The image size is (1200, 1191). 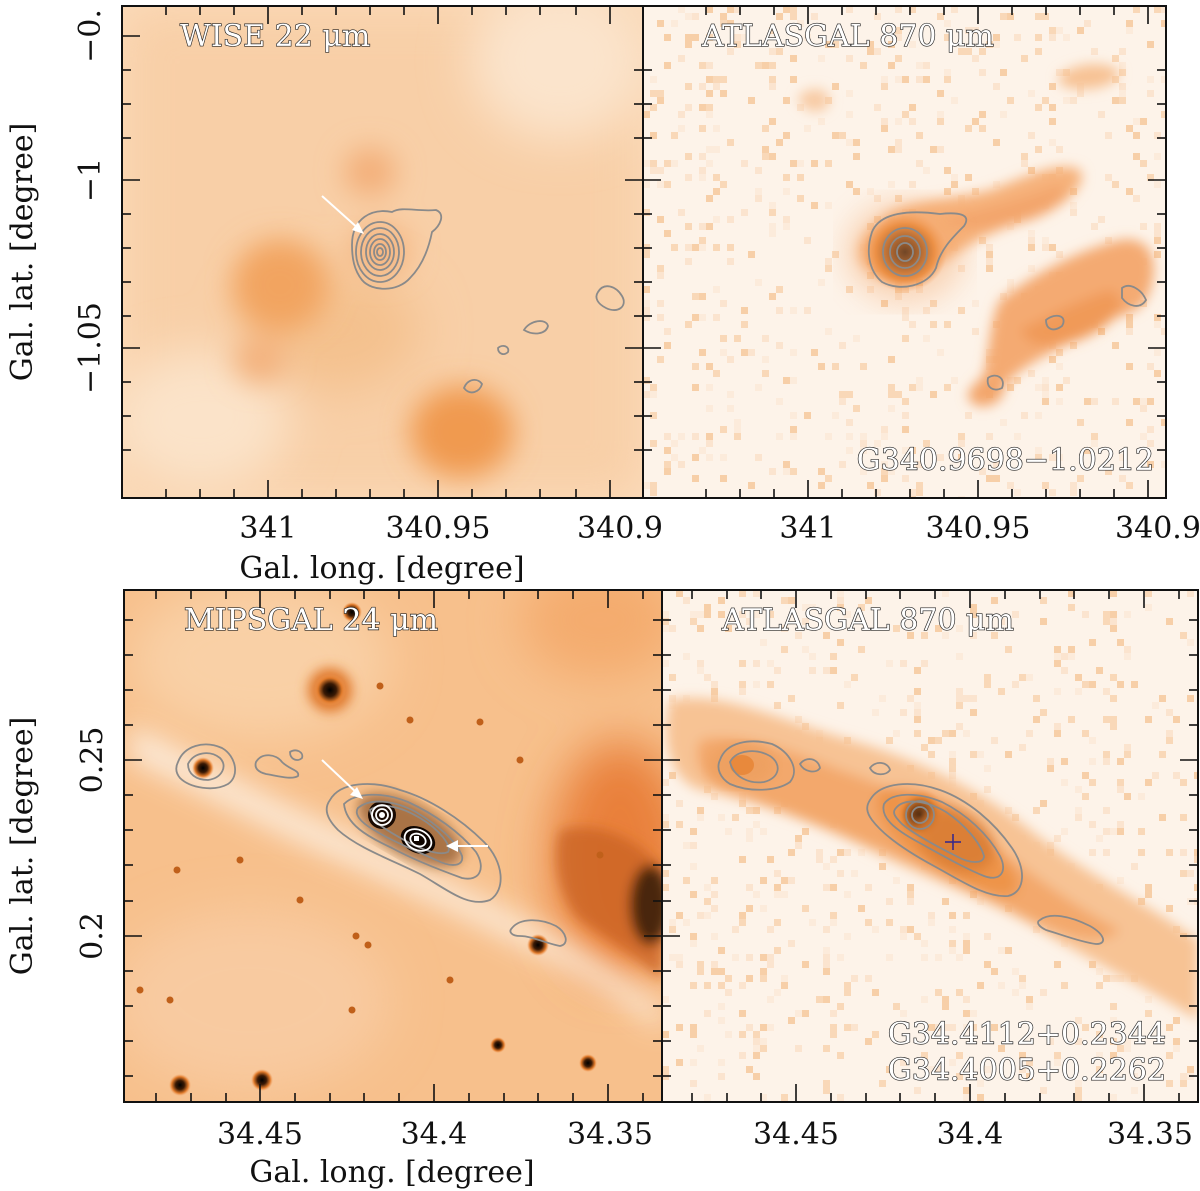 I want to click on wise-arrow, so click(x=342, y=214).